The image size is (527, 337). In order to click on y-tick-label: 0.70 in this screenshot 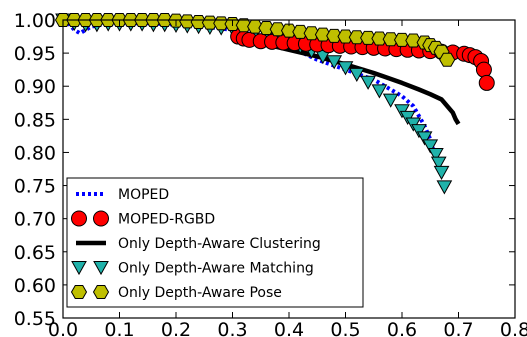, I will do `click(35, 220)`.